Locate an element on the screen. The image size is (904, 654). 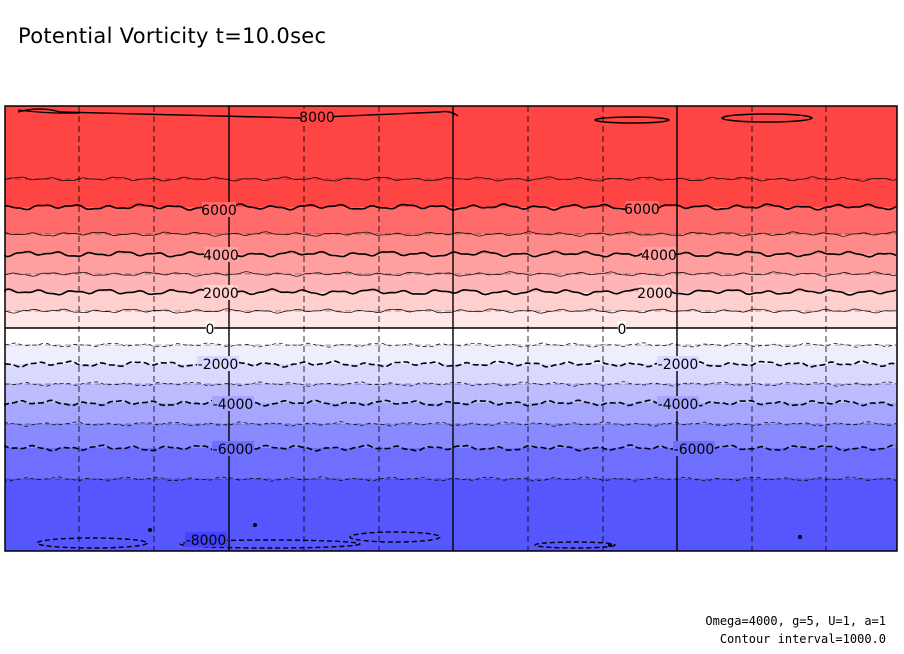
band--7000 is located at coordinates (451, 515).